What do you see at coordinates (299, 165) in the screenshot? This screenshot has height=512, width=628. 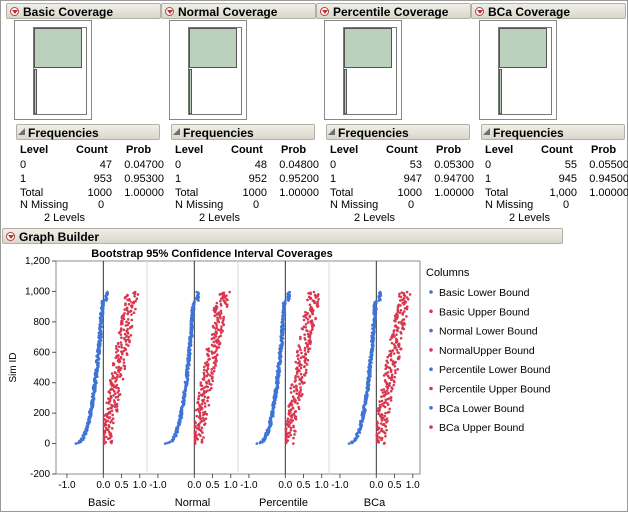 I see `table-cell: 0.04800` at bounding box center [299, 165].